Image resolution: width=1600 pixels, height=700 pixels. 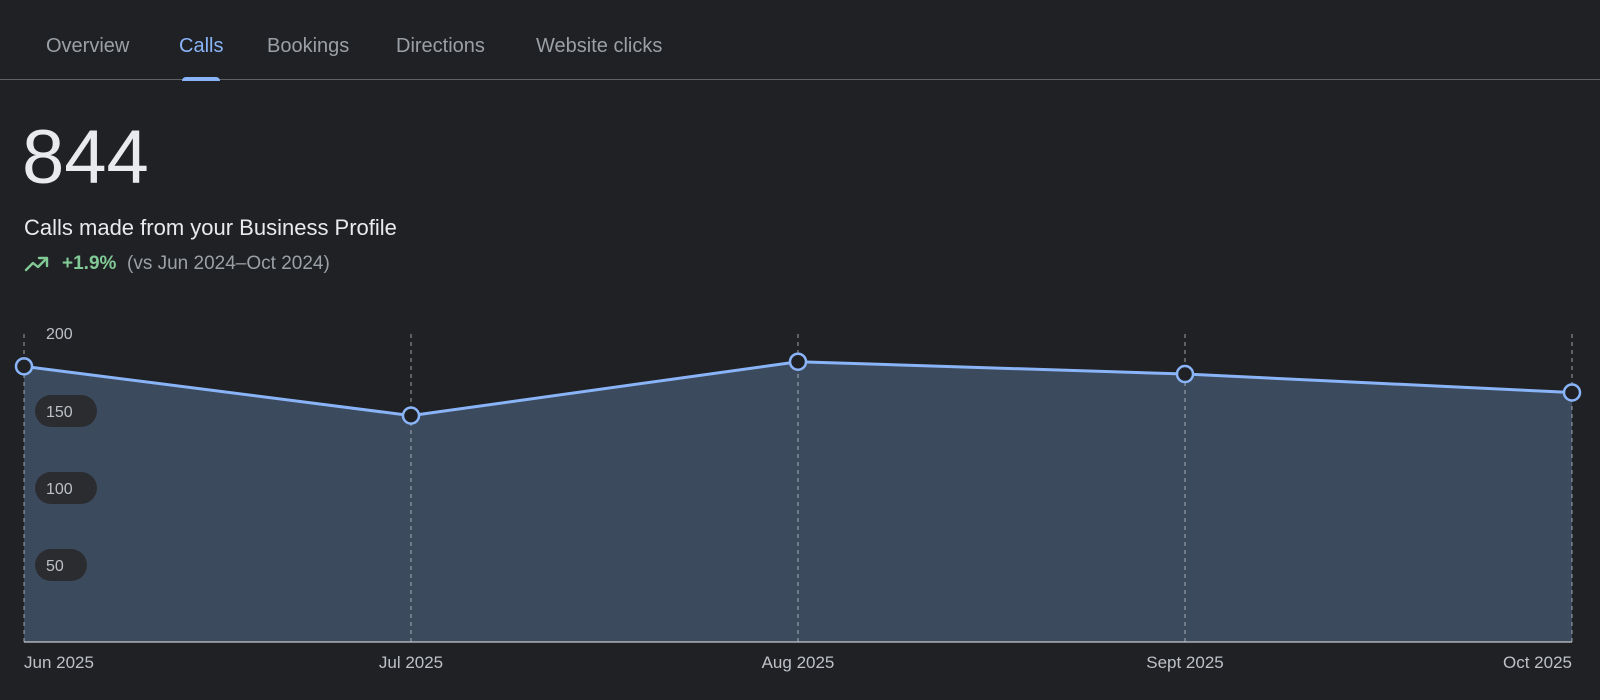 I want to click on tab-website-clicks-label: Website clicks, so click(x=599, y=46).